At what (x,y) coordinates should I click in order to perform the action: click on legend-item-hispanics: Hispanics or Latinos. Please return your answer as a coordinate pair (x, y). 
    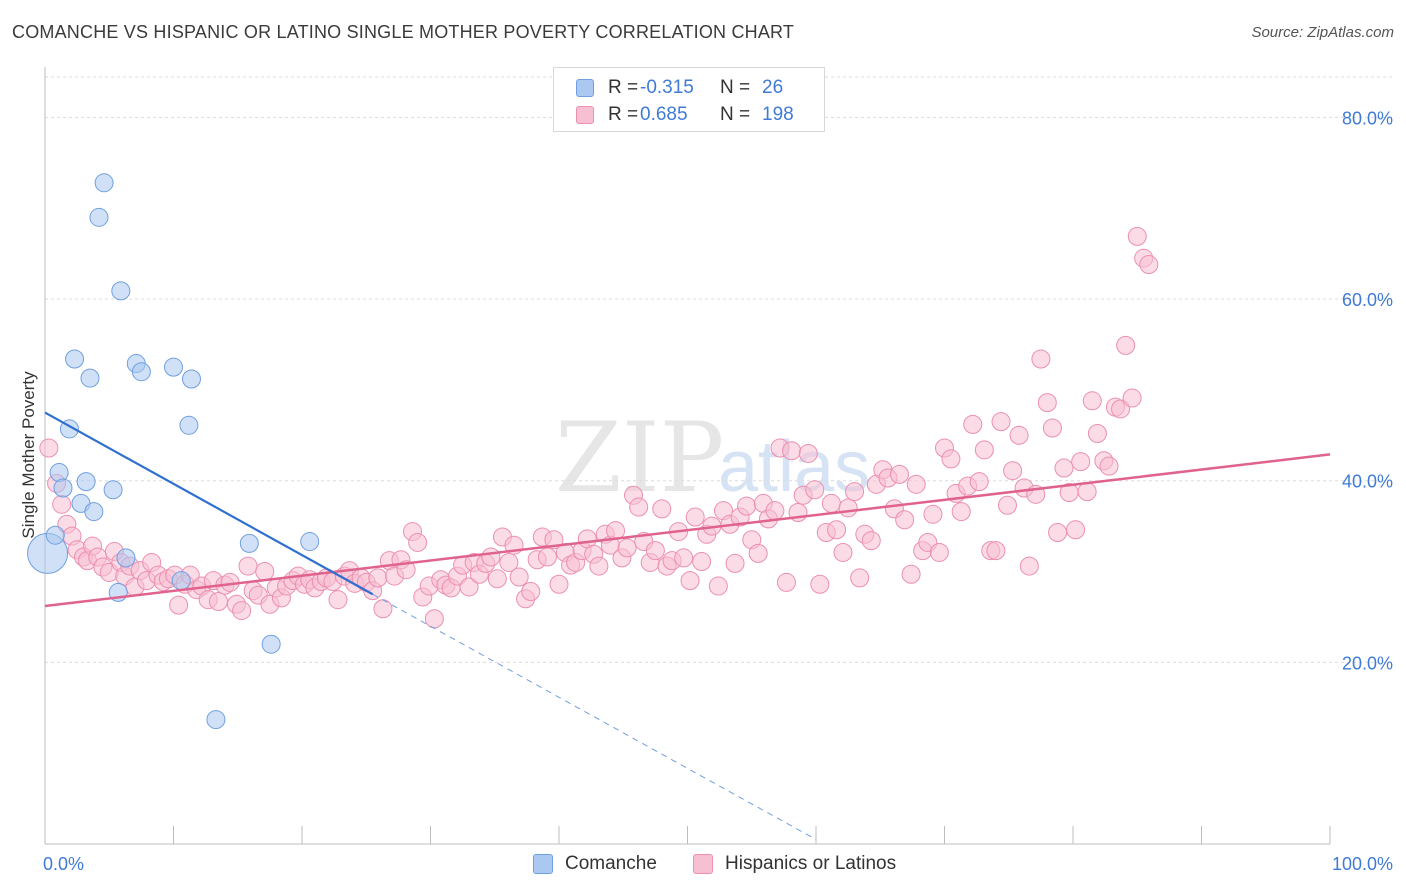
    Looking at the image, I should click on (794, 864).